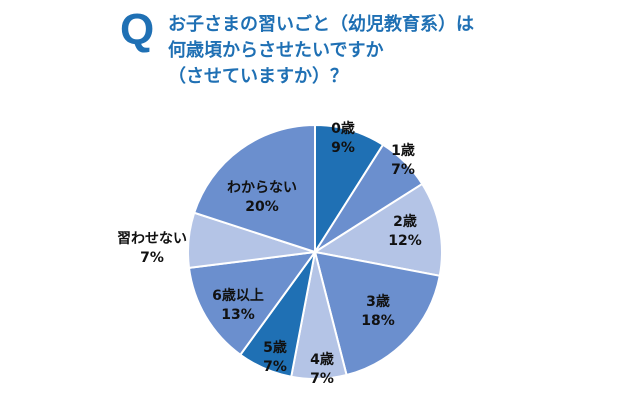  Describe the element at coordinates (378, 301) in the screenshot. I see `slice-label-4: 3歳` at that location.